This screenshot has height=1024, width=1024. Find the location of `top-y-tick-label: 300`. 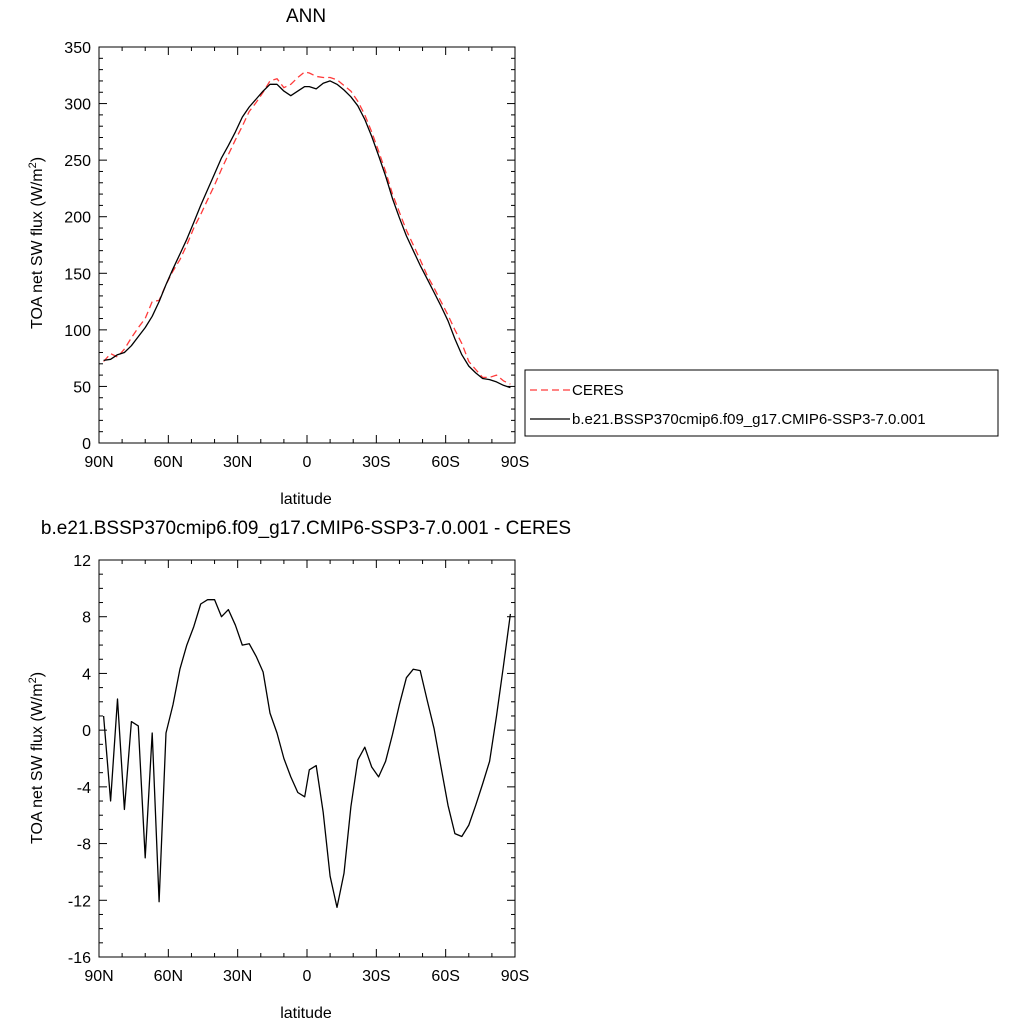

top-y-tick-label: 300 is located at coordinates (77, 105).